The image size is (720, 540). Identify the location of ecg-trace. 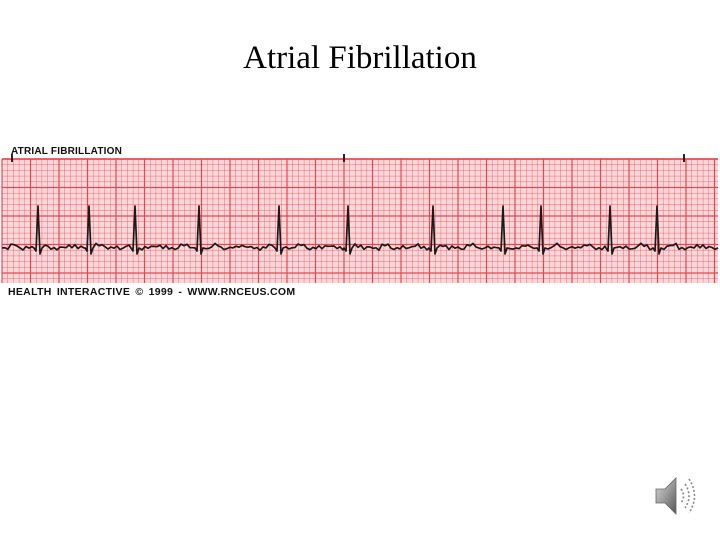
(360, 230).